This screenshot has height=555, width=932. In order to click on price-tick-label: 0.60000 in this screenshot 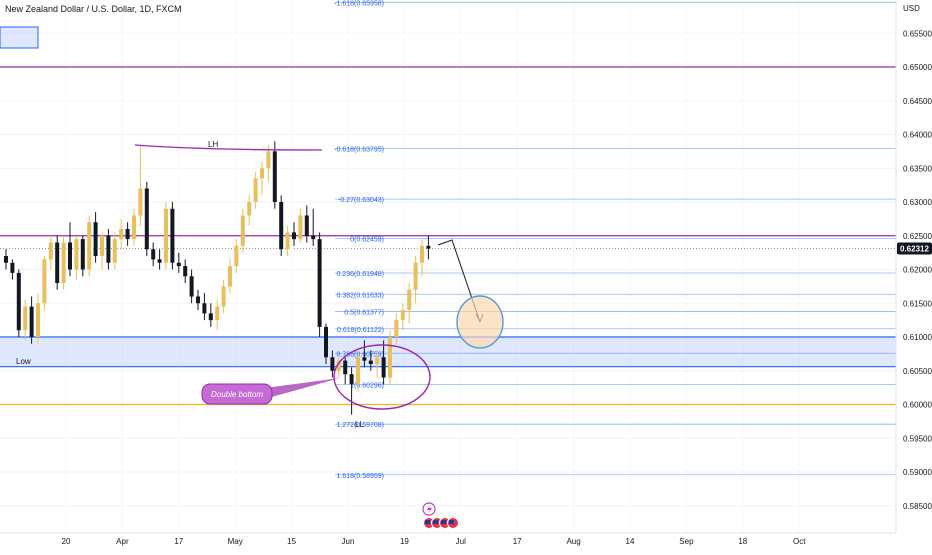, I will do `click(917, 405)`.